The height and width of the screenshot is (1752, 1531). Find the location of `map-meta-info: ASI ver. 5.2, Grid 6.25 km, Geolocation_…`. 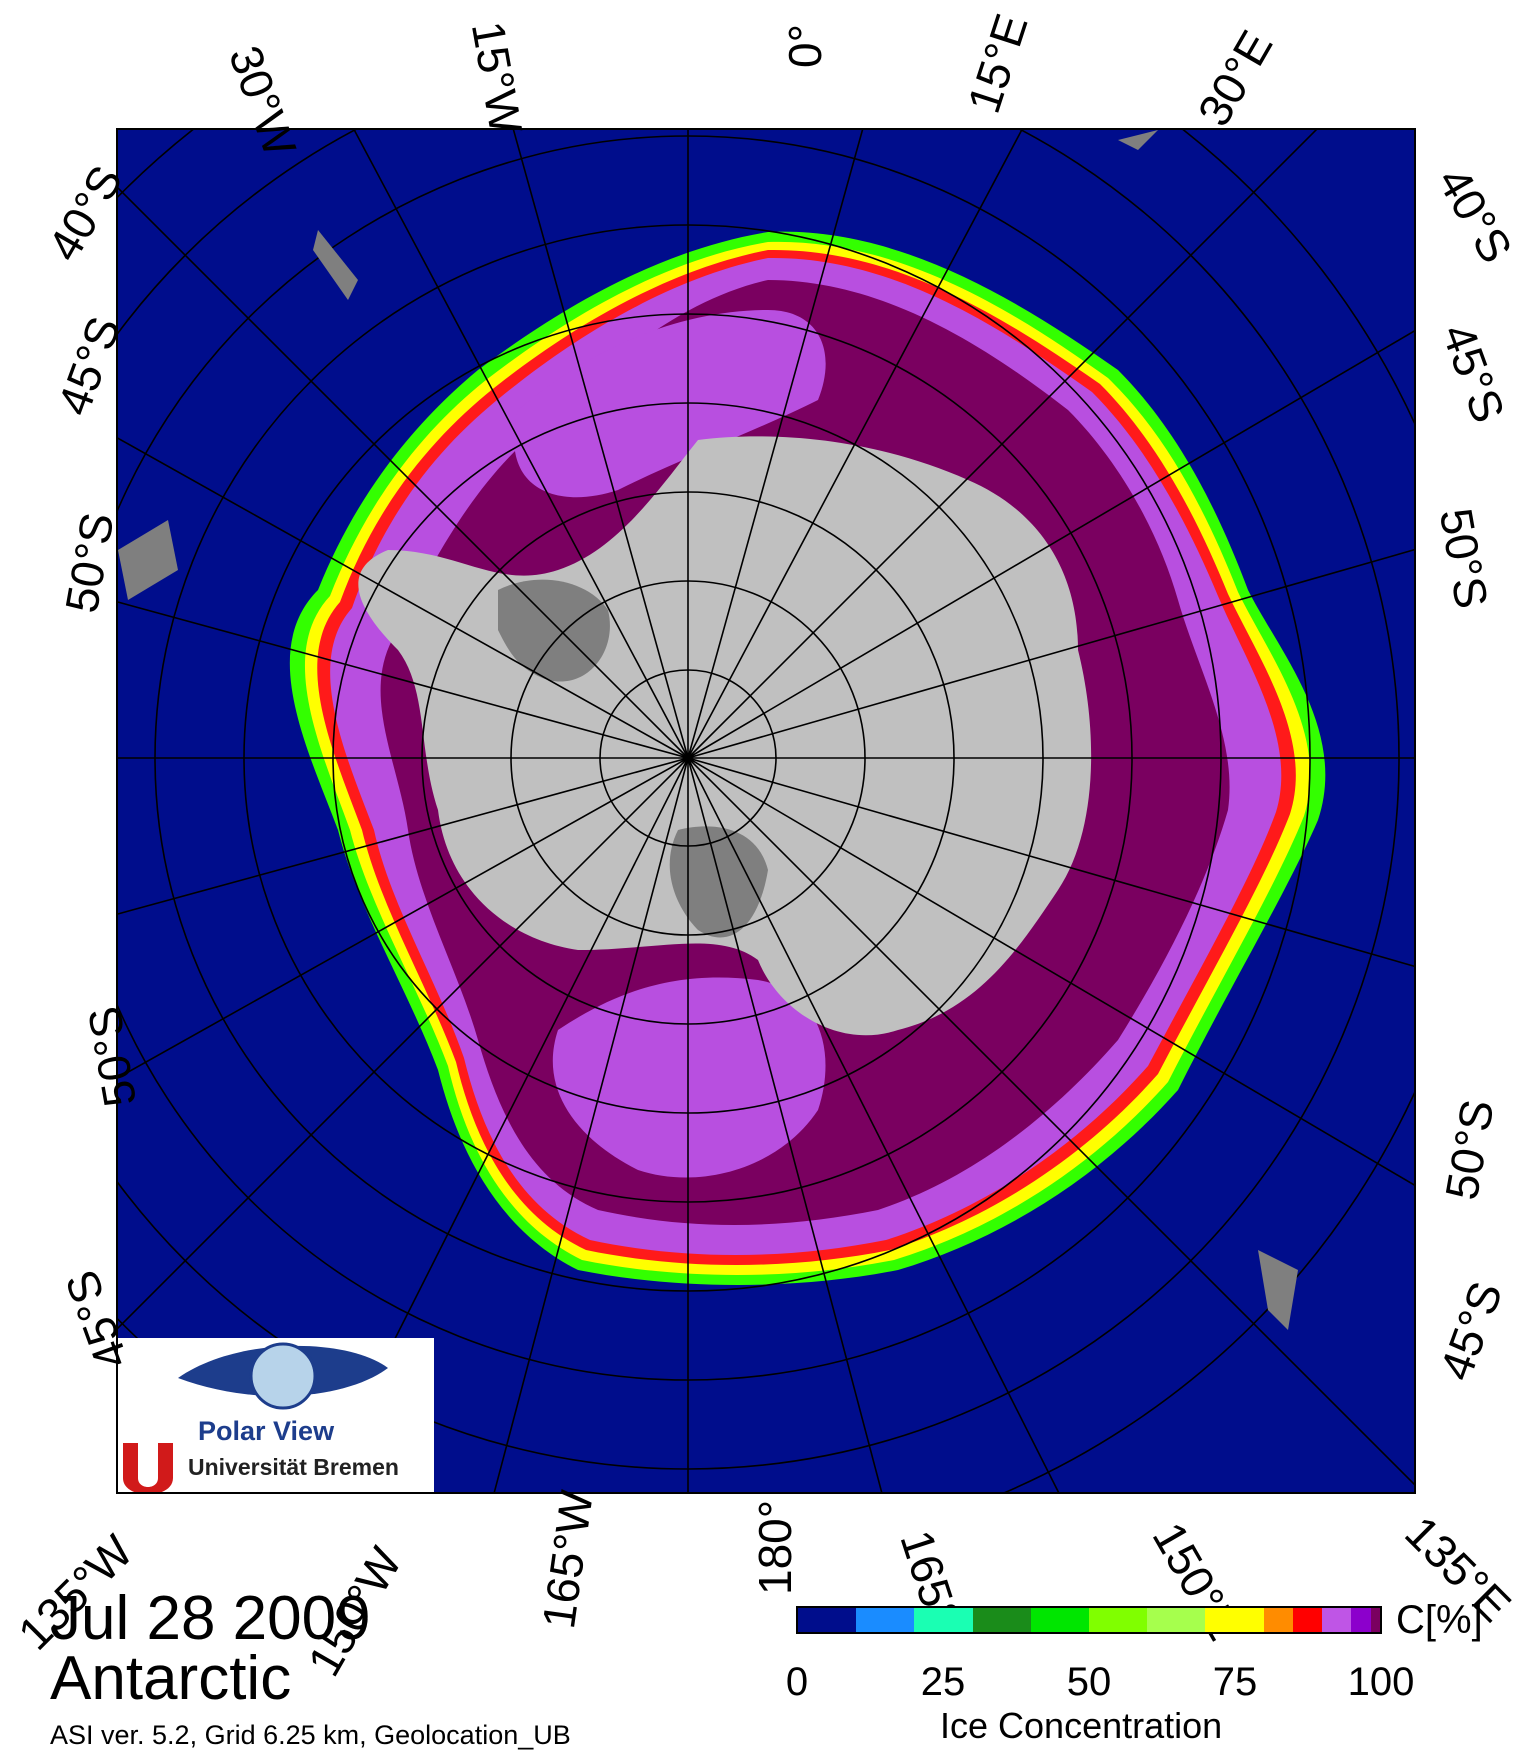

map-meta-info: ASI ver. 5.2, Grid 6.25 km, Geolocation_… is located at coordinates (310, 1735).